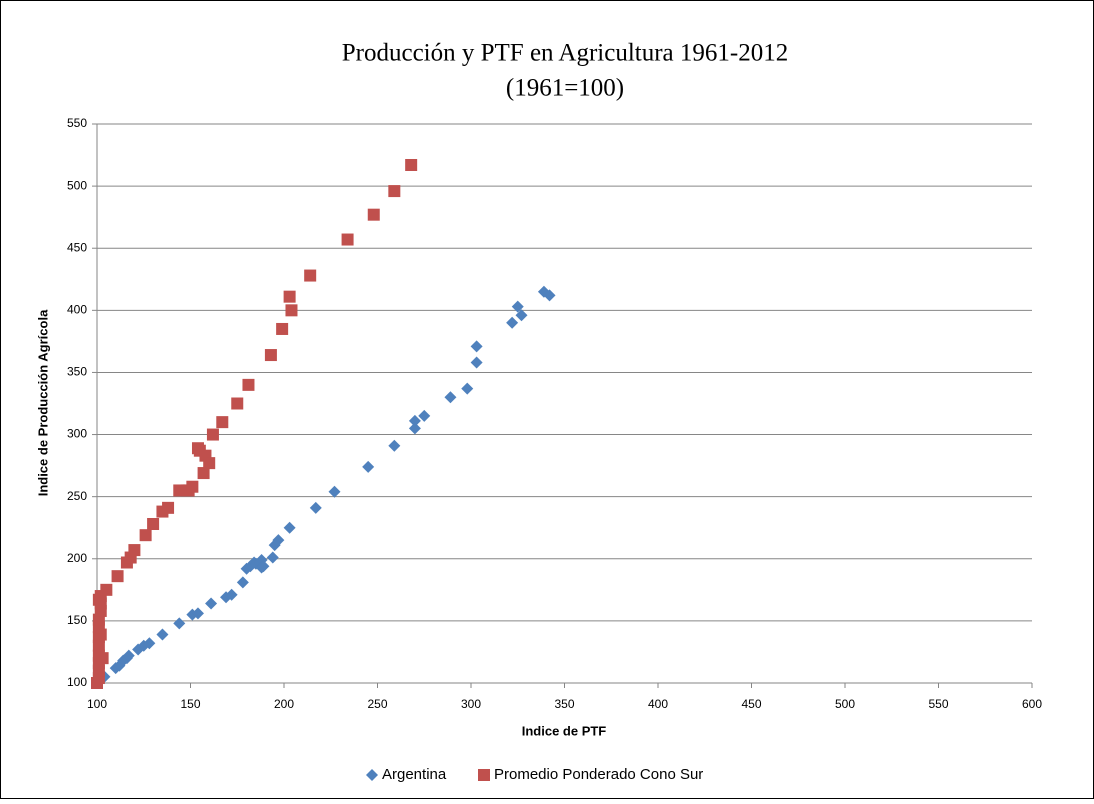  Describe the element at coordinates (564, 730) in the screenshot. I see `x-axis-title: Indice de PTF` at that location.